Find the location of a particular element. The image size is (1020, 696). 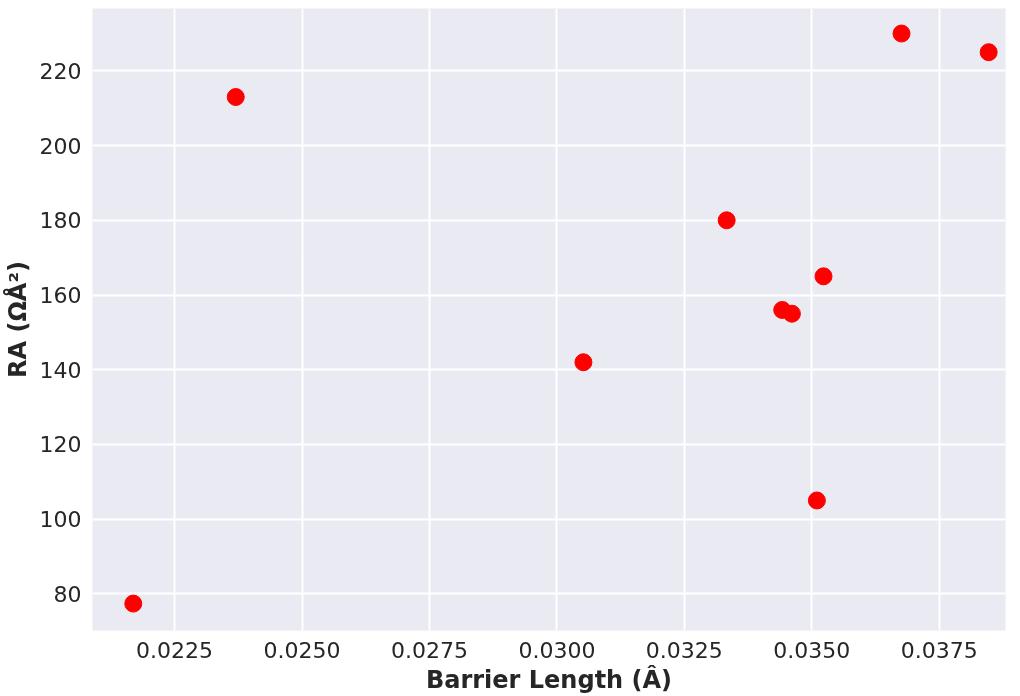

y-tick-label: 100 is located at coordinates (60, 520).